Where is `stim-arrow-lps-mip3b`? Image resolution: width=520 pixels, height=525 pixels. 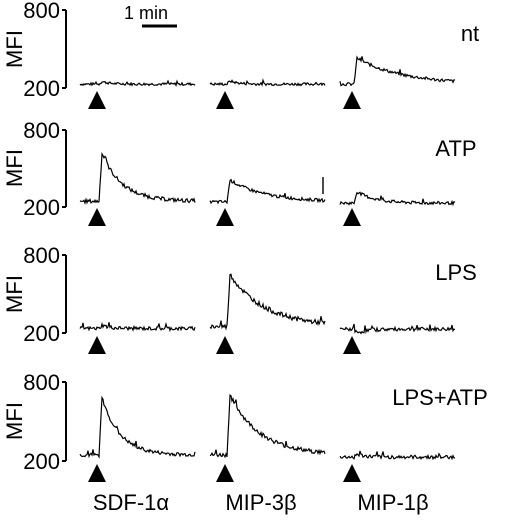 stim-arrow-lps-mip3b is located at coordinates (225, 345).